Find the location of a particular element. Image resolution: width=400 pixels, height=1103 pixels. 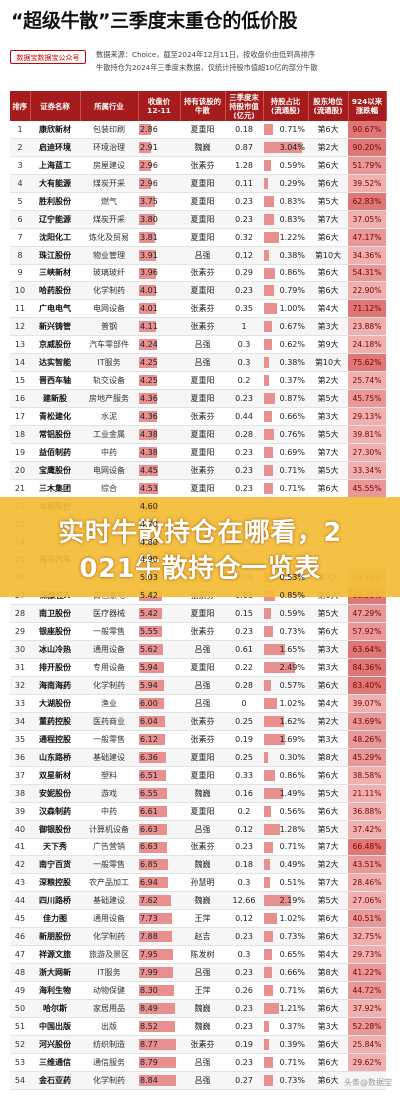

price-value: 3.96 is located at coordinates (149, 273).